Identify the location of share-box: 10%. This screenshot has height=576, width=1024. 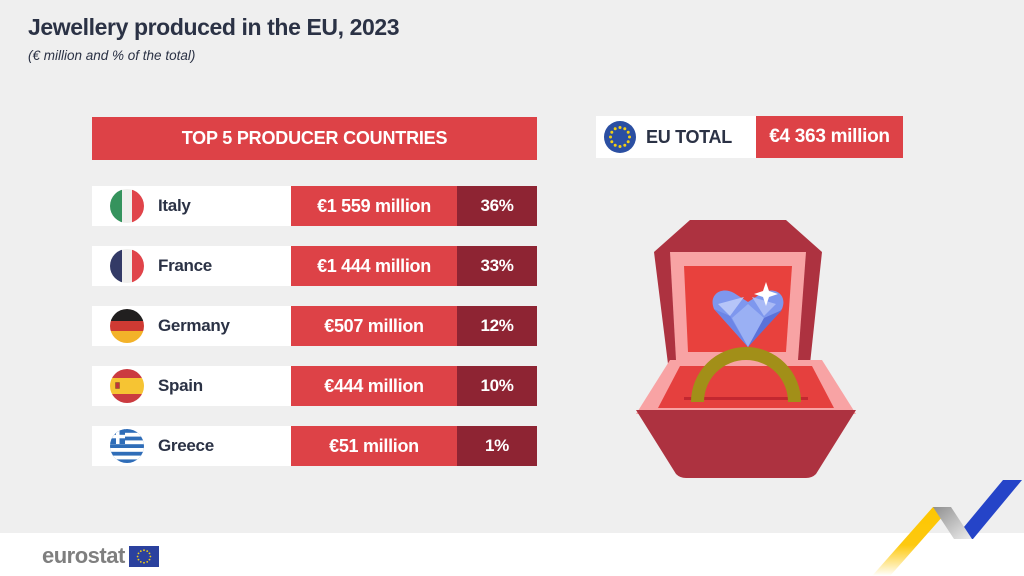
(497, 386).